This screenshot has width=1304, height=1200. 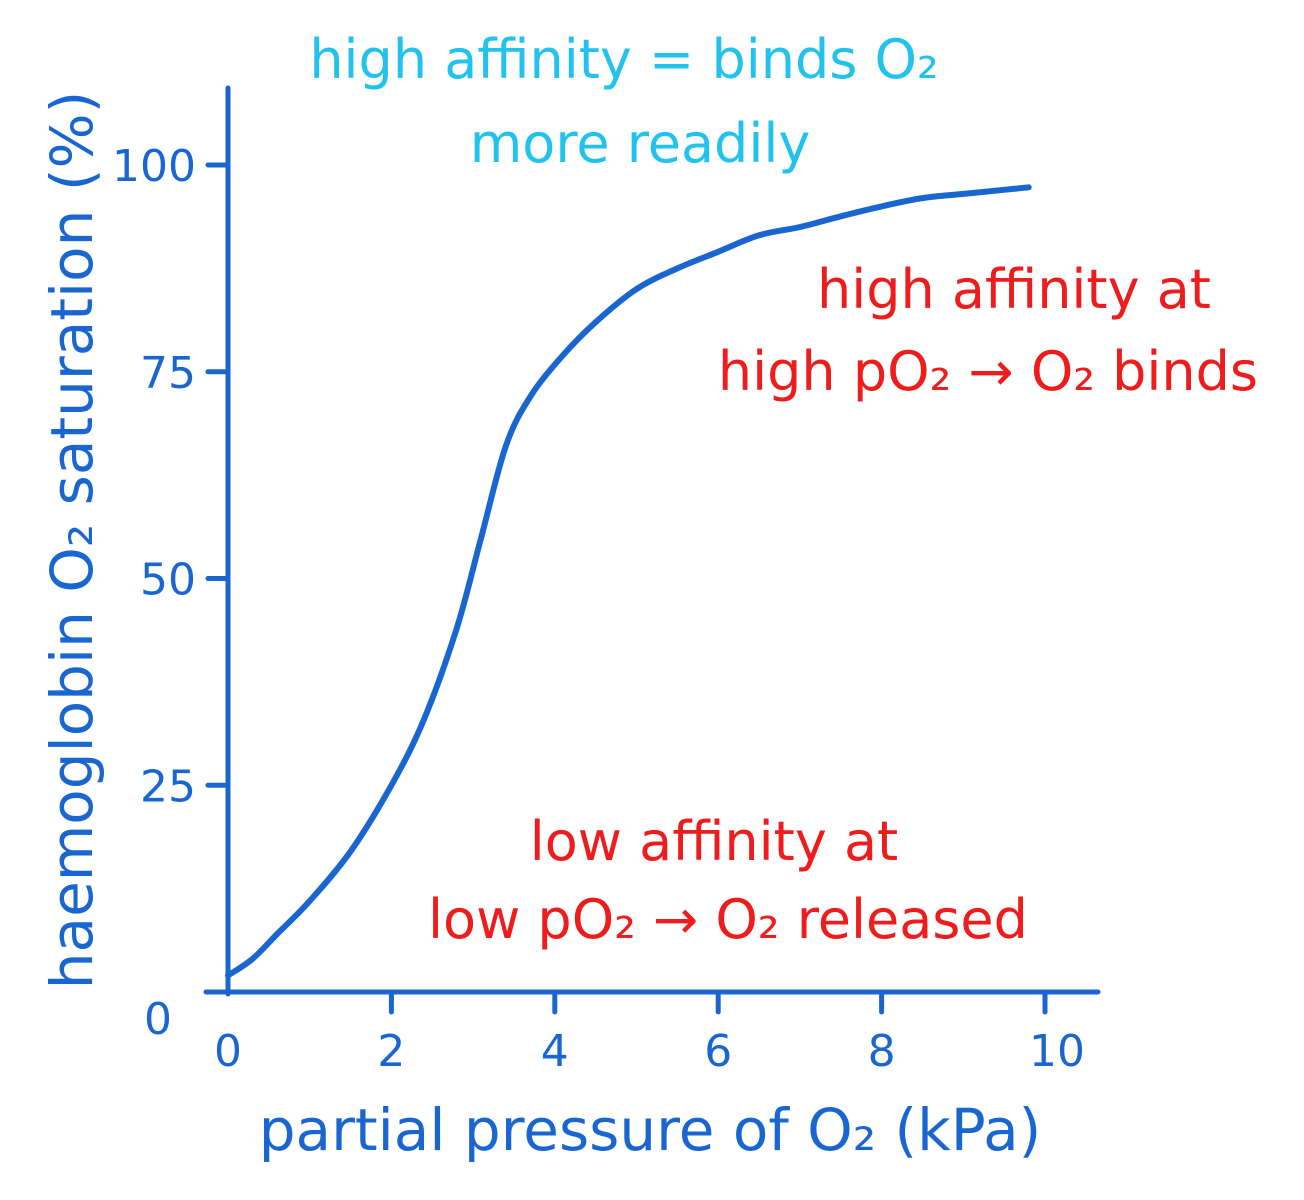 What do you see at coordinates (640, 143) in the screenshot?
I see `annotation-top-line-2: more readily` at bounding box center [640, 143].